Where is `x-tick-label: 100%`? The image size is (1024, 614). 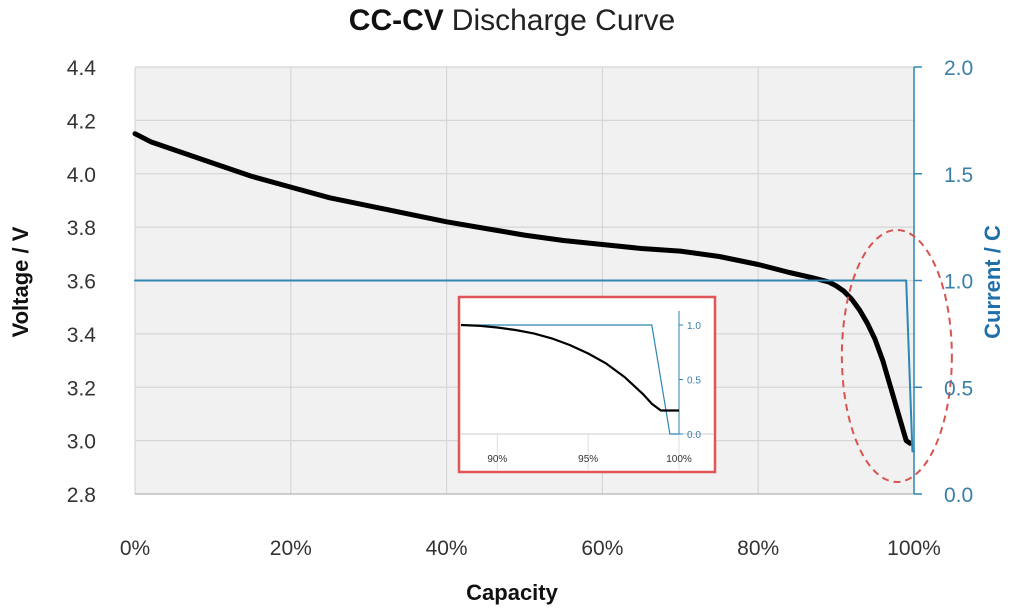 x-tick-label: 100% is located at coordinates (914, 548).